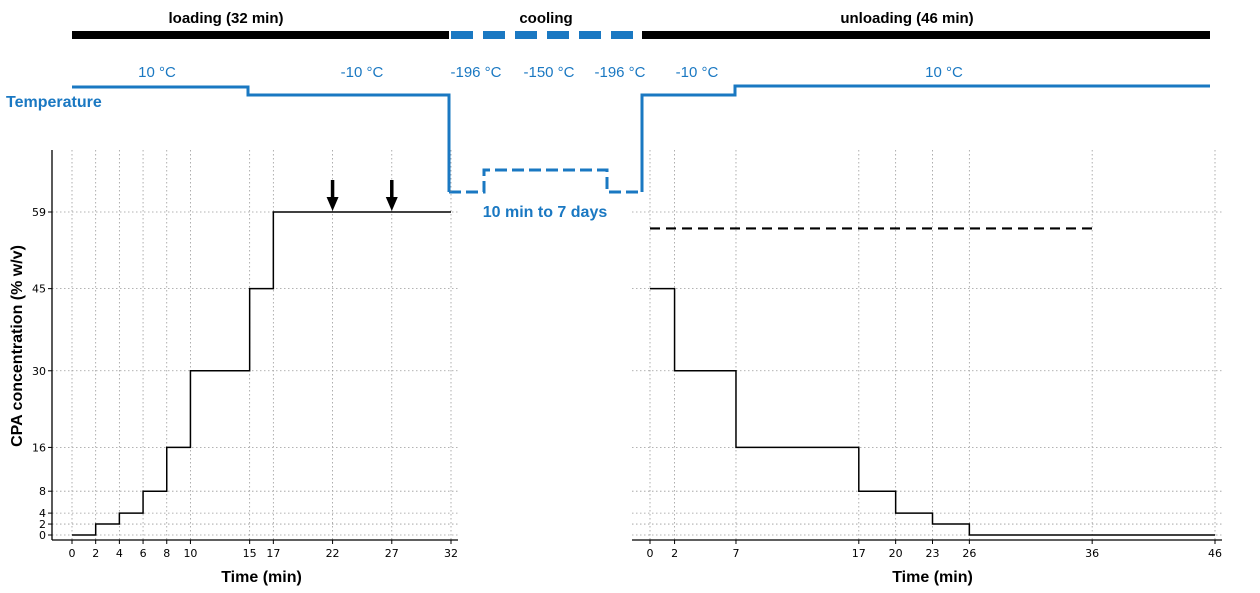 This screenshot has height=593, width=1260. What do you see at coordinates (143, 553) in the screenshot?
I see `loading-x-tick-label-6: 6` at bounding box center [143, 553].